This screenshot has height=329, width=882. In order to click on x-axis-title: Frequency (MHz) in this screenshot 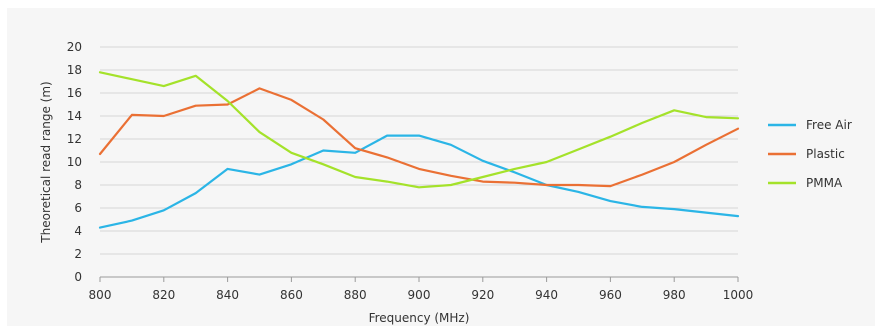, I will do `click(419, 318)`.